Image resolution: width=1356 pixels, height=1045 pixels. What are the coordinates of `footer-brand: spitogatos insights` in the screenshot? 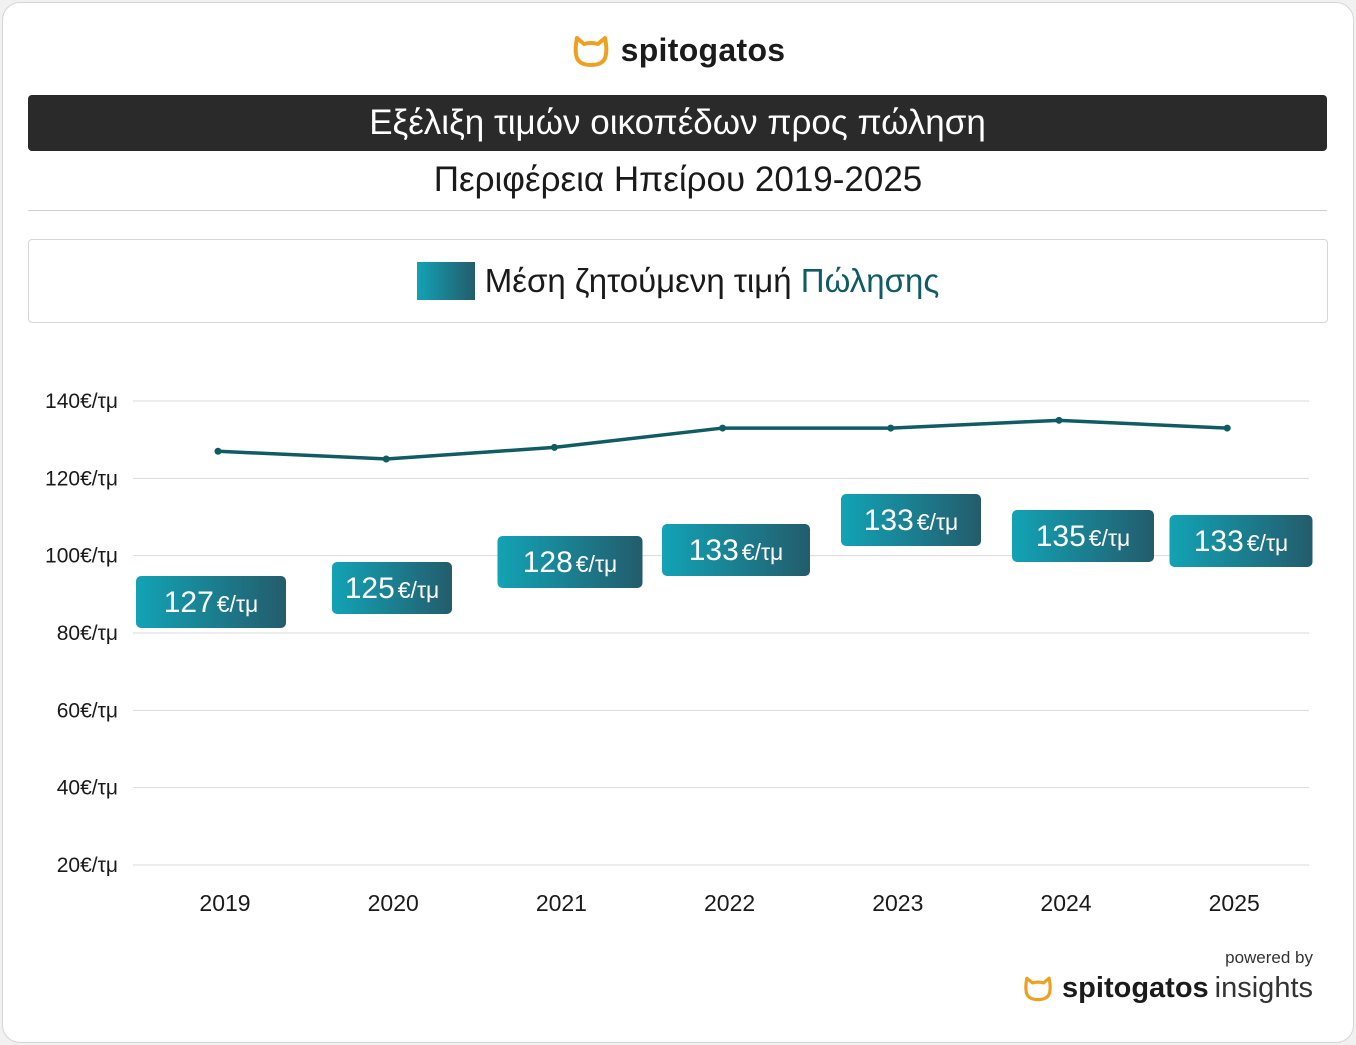 It's located at (1167, 988).